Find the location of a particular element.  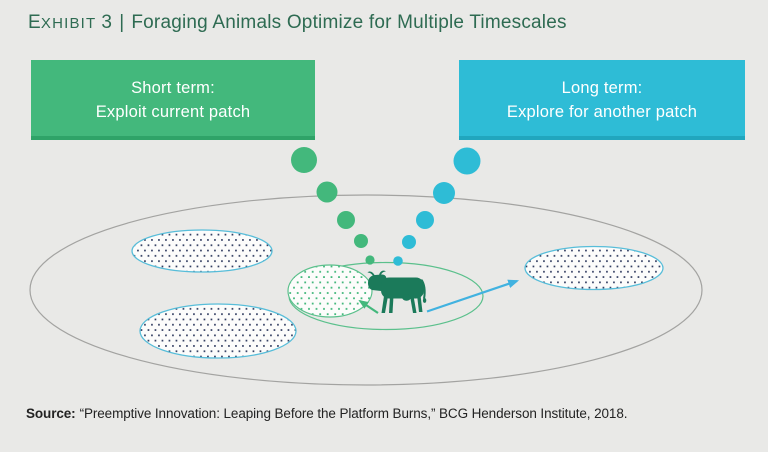

exhibit-word-rest: XHIBIT is located at coordinates (68, 23).